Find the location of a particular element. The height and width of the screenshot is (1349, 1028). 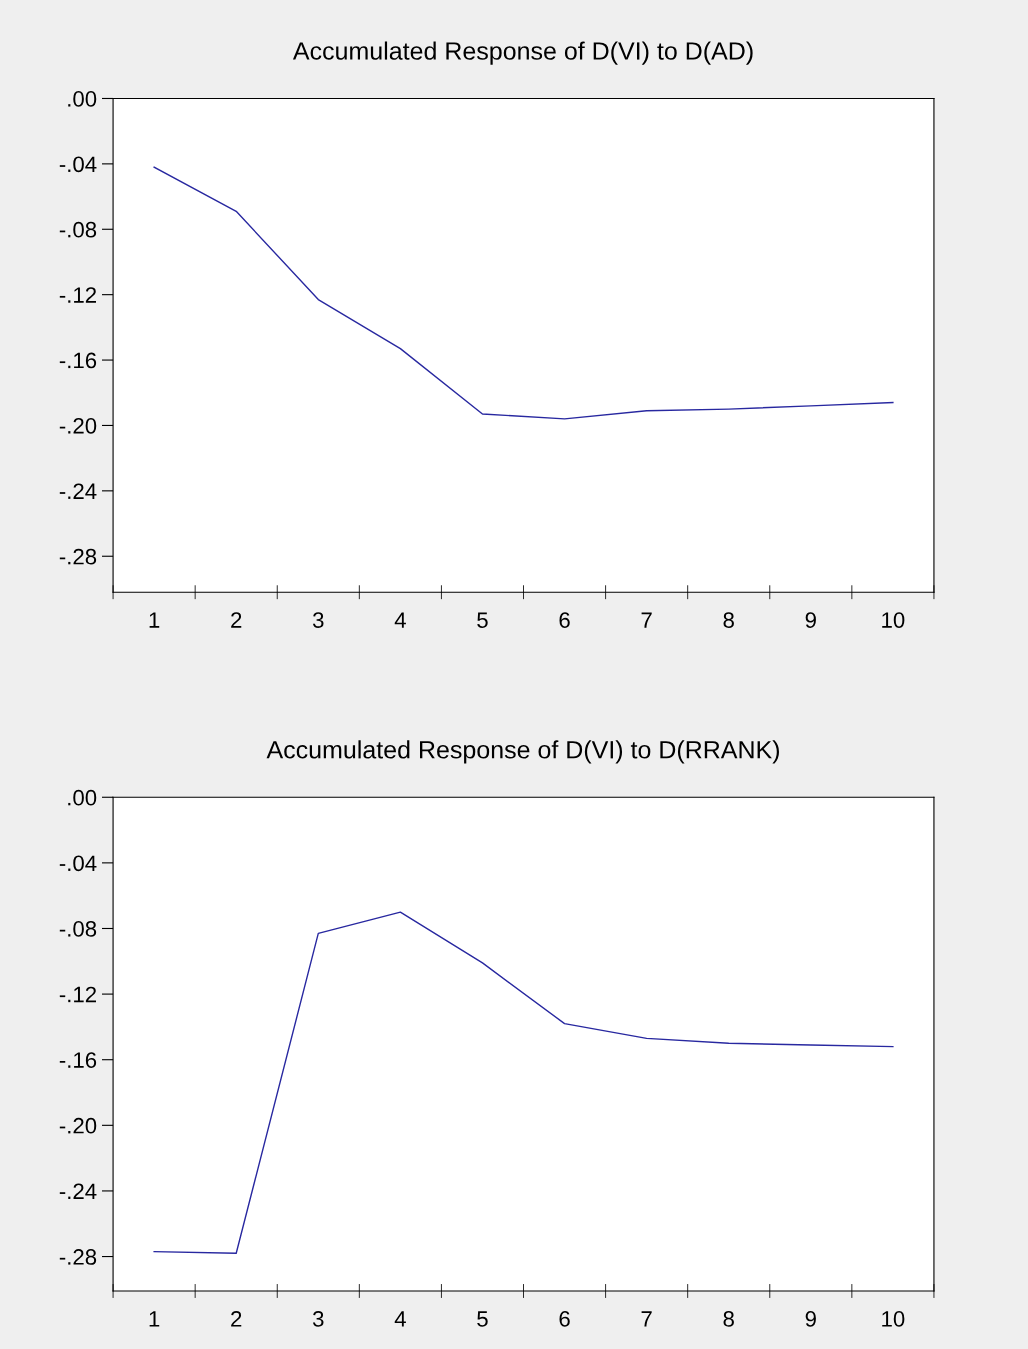

chart-title: Accumulated Response of D(VI) to D(AD) is located at coordinates (522, 53).